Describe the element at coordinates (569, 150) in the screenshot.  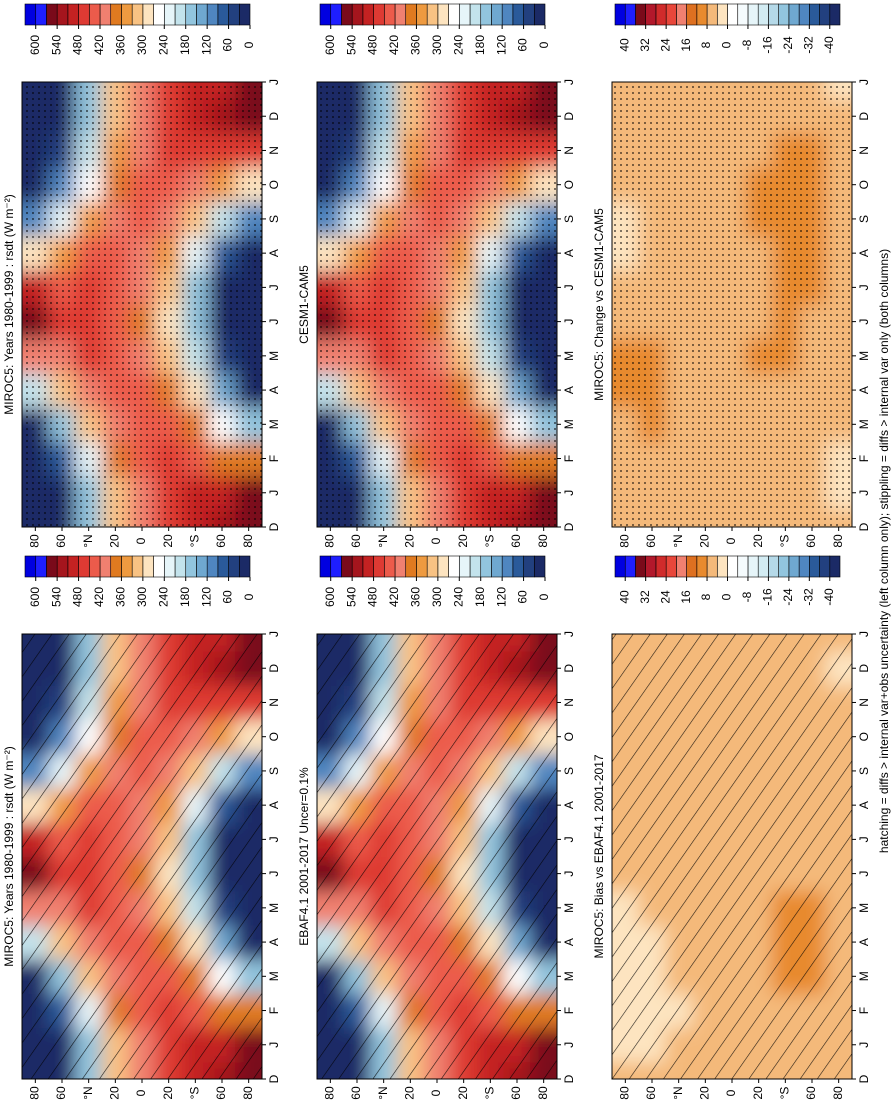
I see `month-label: N` at that location.